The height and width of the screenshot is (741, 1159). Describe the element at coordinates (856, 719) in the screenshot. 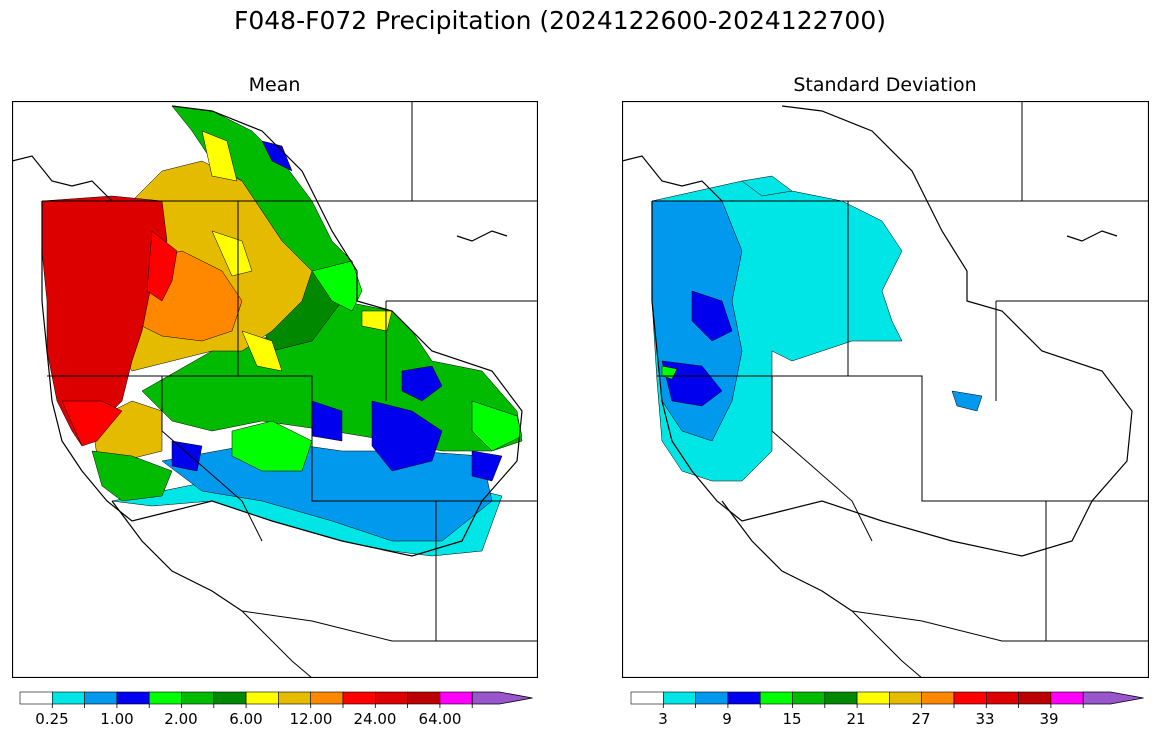

I see `stddev-tick-label: 21` at that location.